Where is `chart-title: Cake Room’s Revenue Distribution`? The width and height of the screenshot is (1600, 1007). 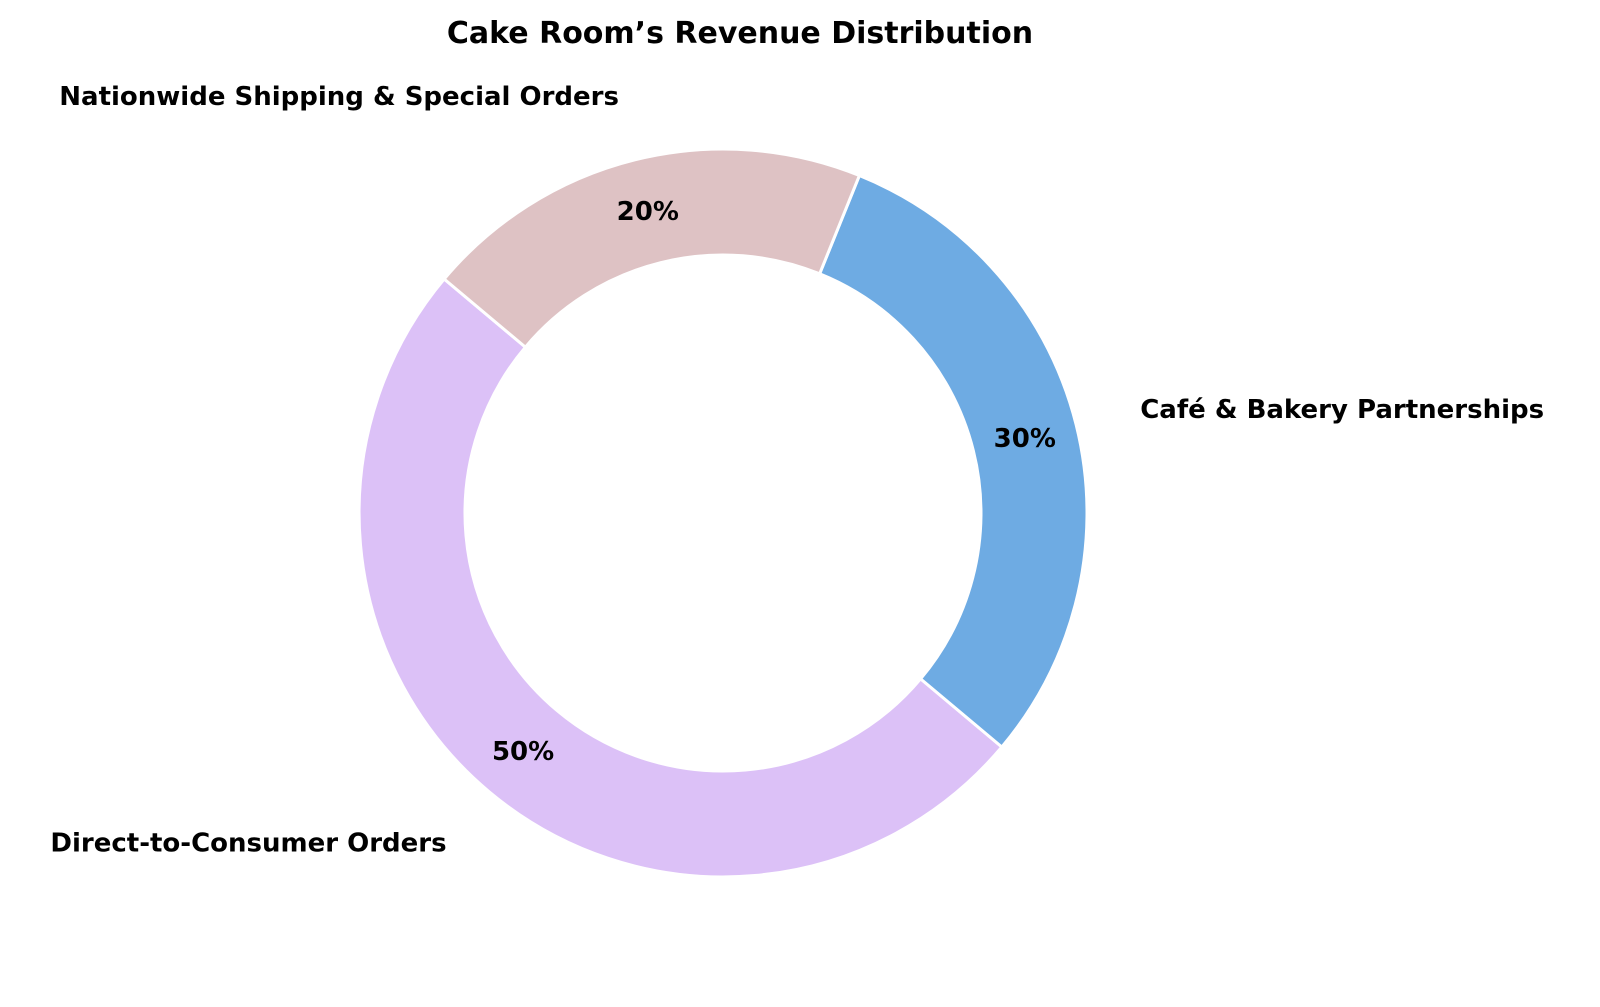
chart-title: Cake Room’s Revenue Distribution is located at coordinates (740, 33).